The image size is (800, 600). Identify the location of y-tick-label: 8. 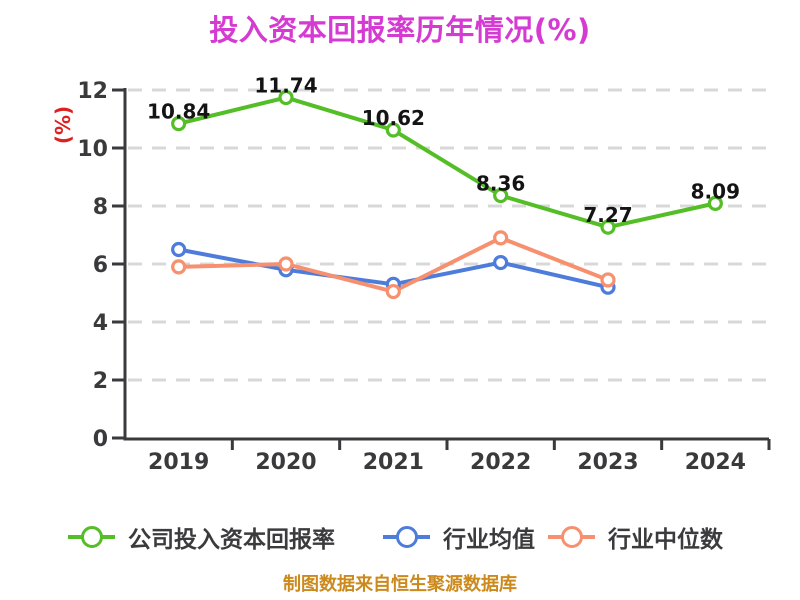
(100, 207).